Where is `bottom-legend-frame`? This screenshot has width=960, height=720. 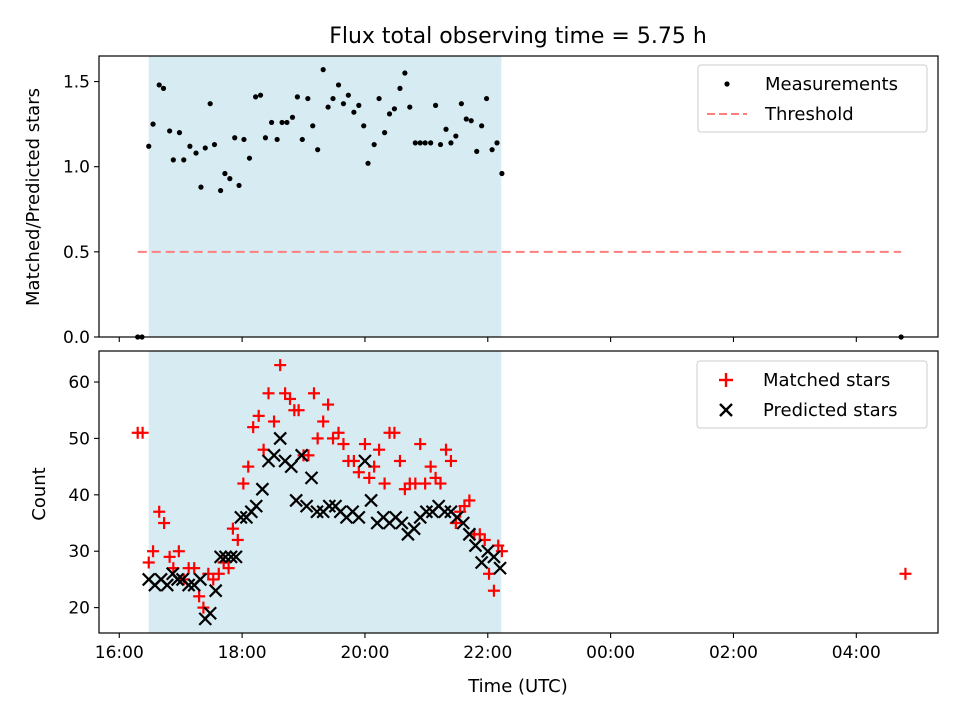
bottom-legend-frame is located at coordinates (812, 394).